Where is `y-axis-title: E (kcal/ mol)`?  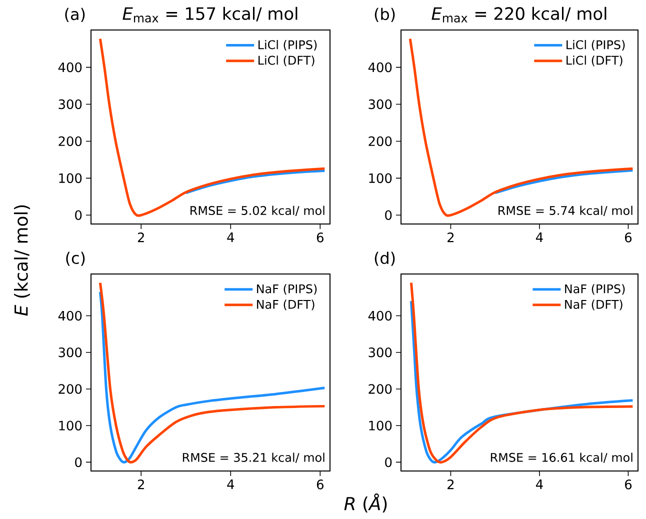
y-axis-title: E (kcal/ mol) is located at coordinates (22, 260).